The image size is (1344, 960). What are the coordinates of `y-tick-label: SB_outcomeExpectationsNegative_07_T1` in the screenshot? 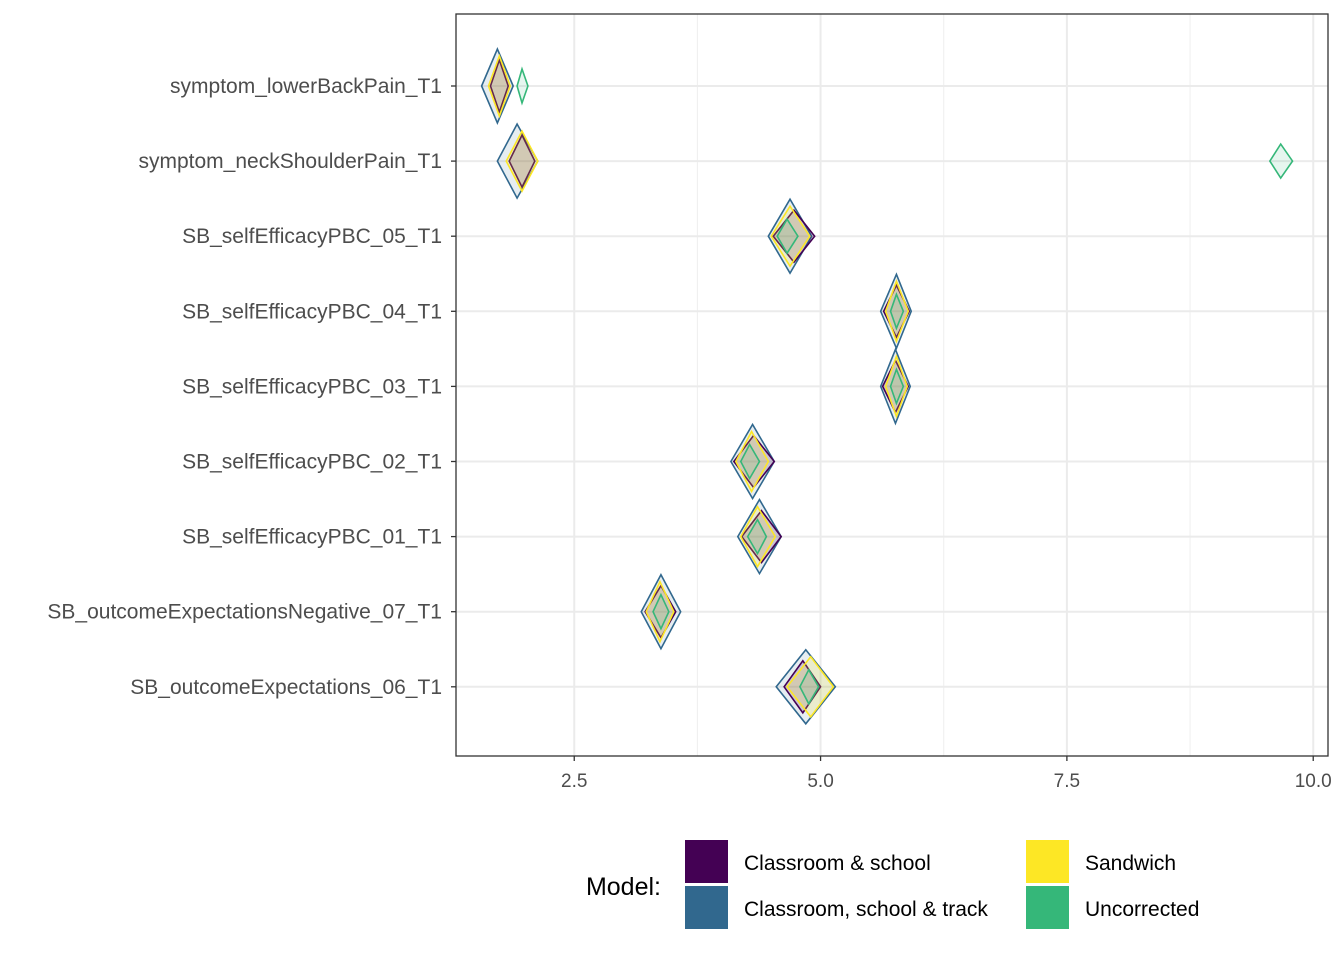 It's located at (244, 612).